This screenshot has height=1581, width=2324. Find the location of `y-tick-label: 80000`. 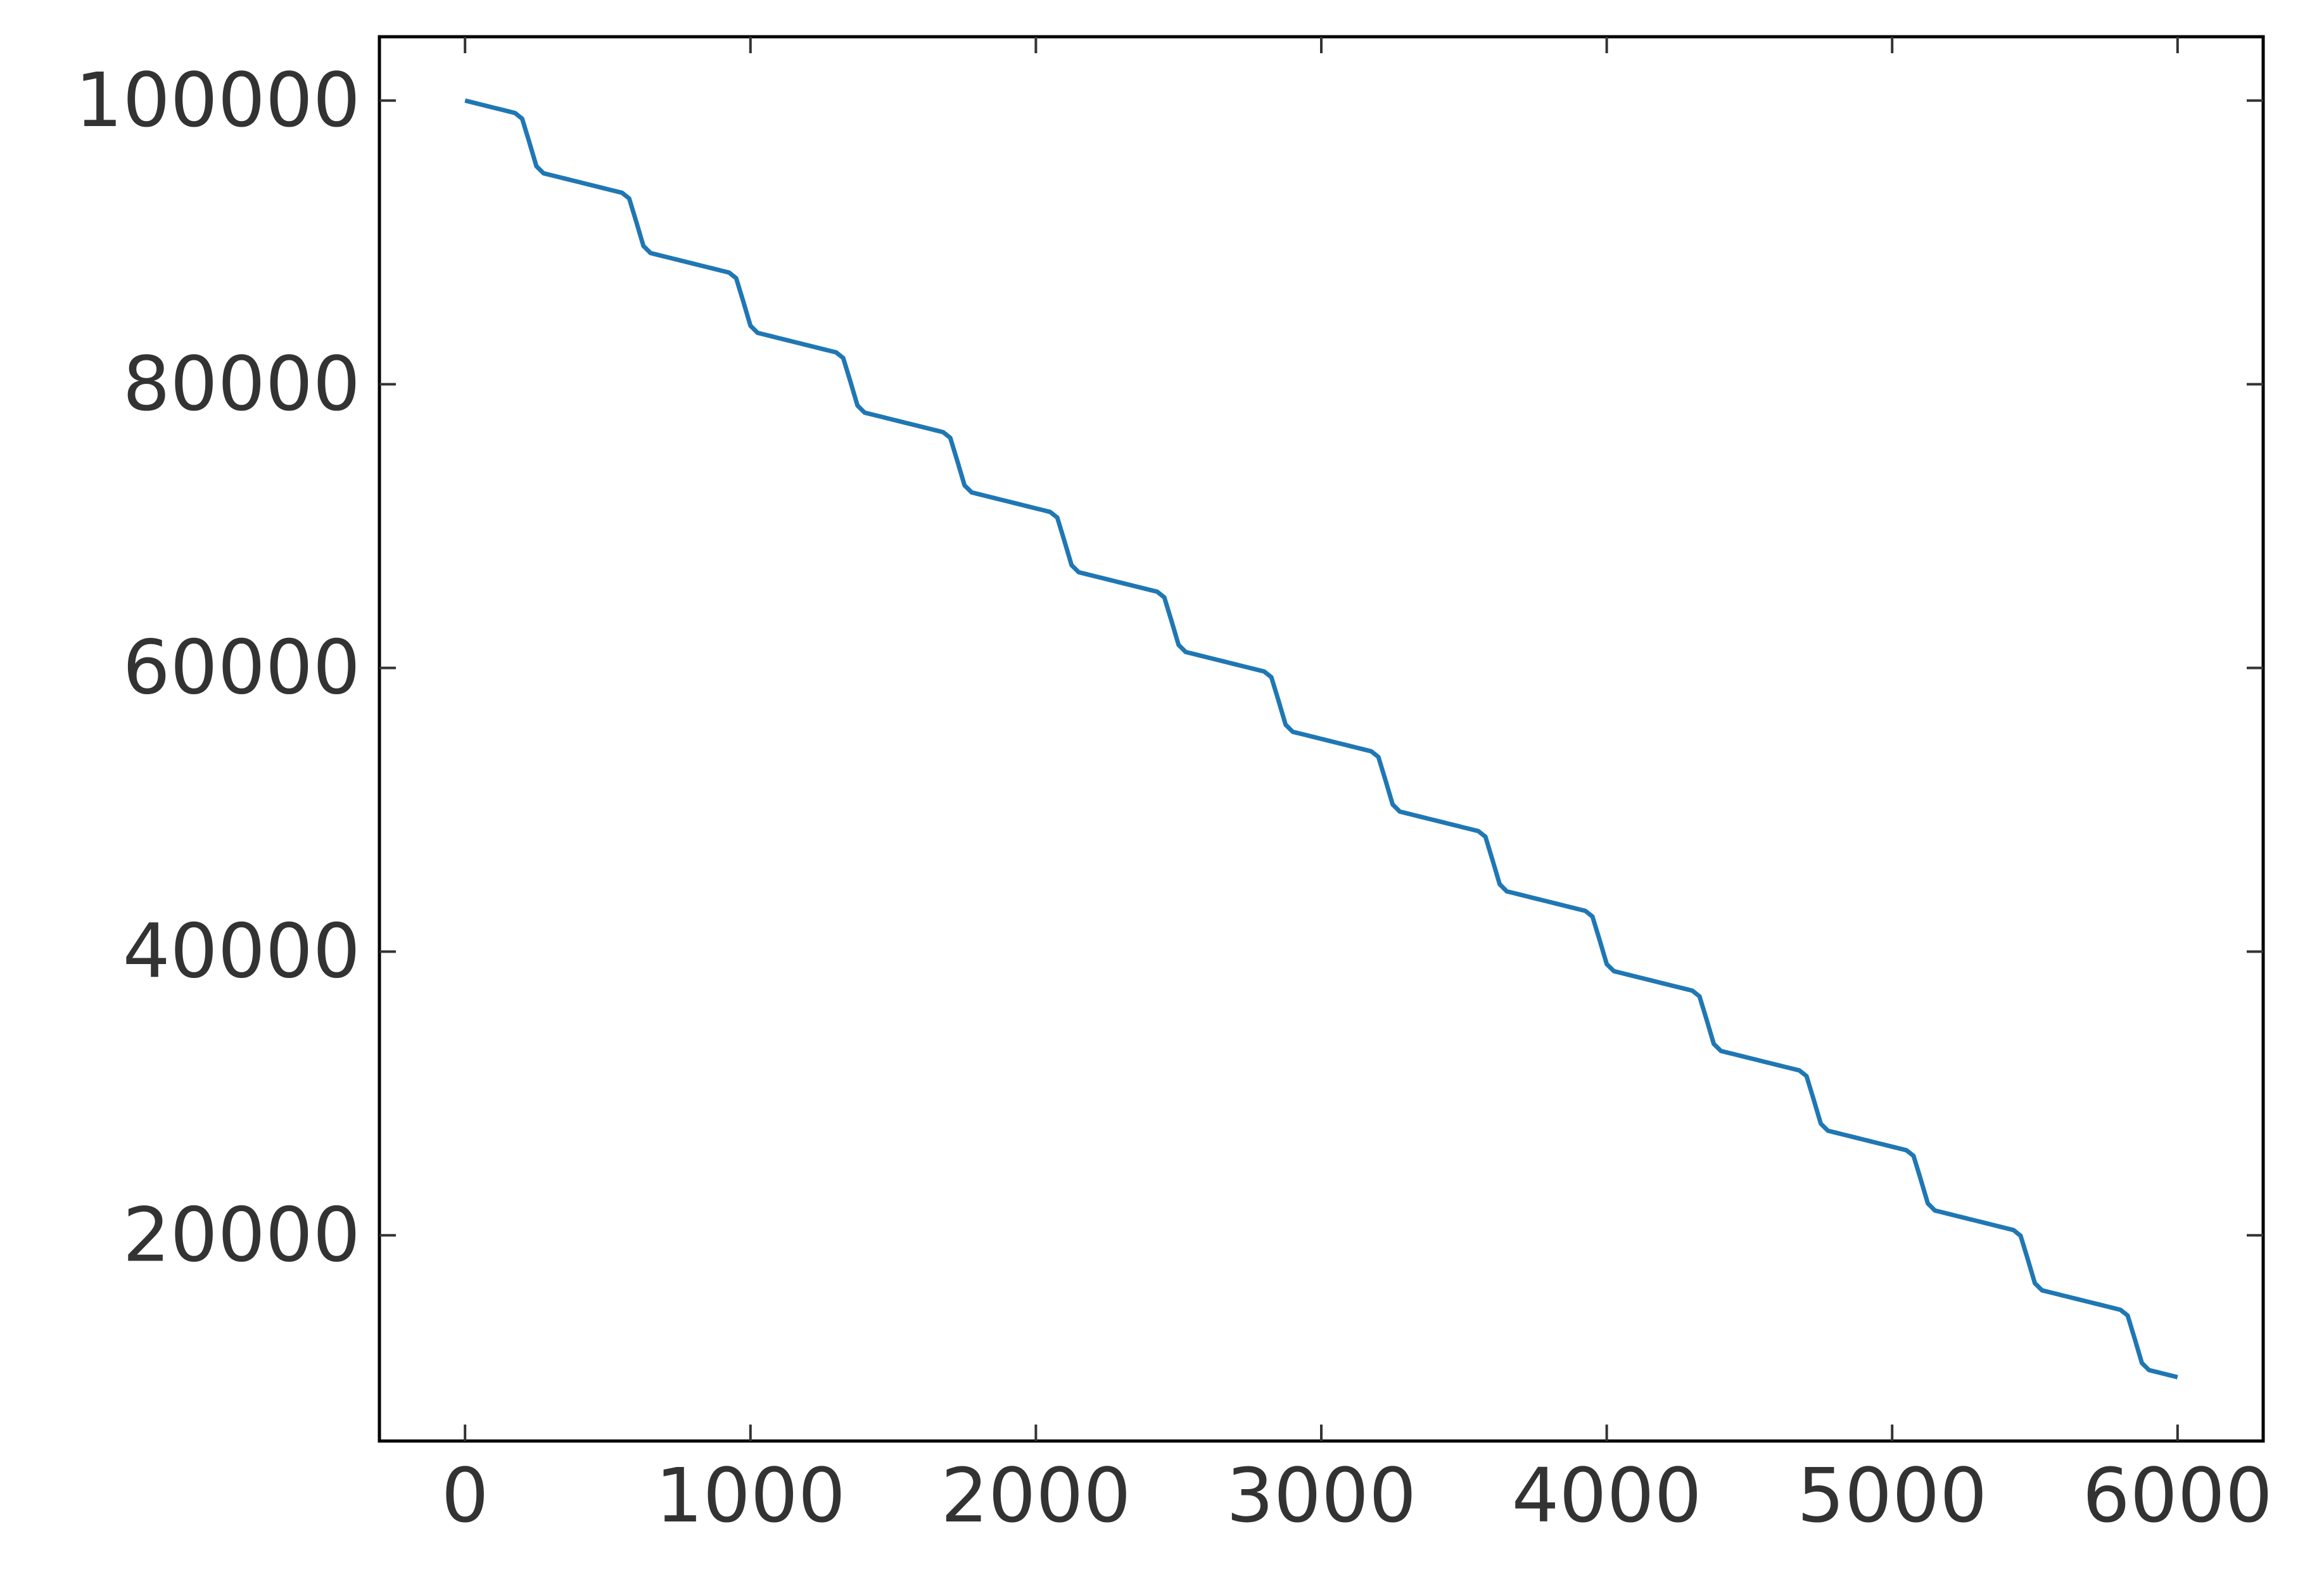

y-tick-label: 80000 is located at coordinates (241, 384).